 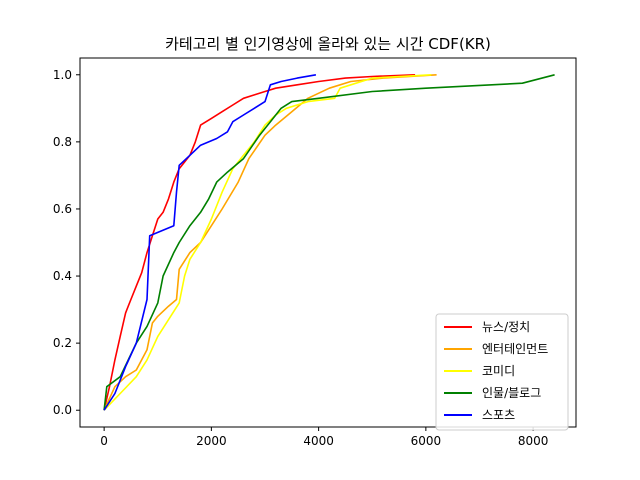 I want to click on x-axis: 0 2000 4000 6000 8000, so click(x=324, y=437).